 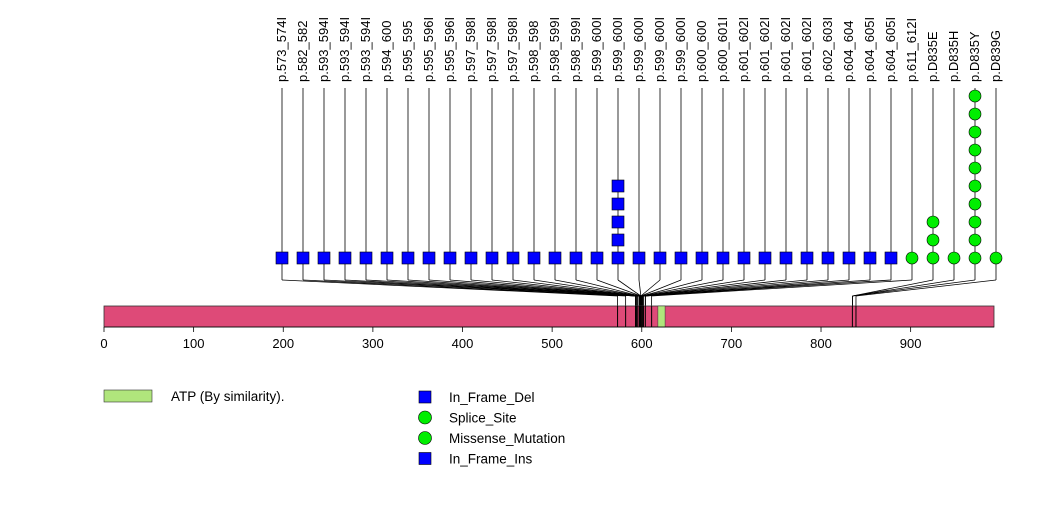 I want to click on mutation-label: p.D835H, so click(x=953, y=56).